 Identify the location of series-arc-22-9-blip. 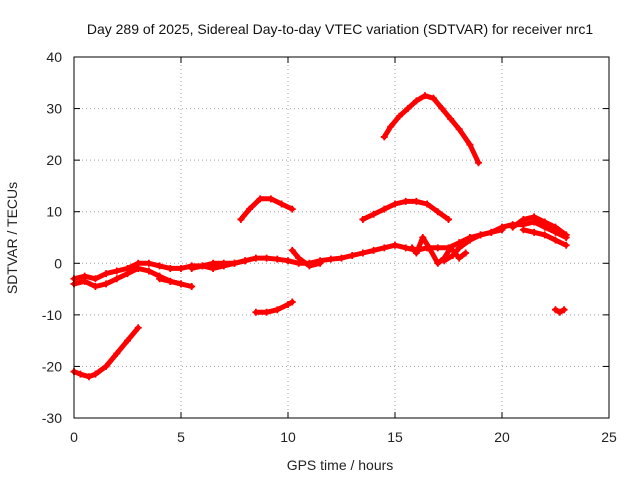
(560, 311).